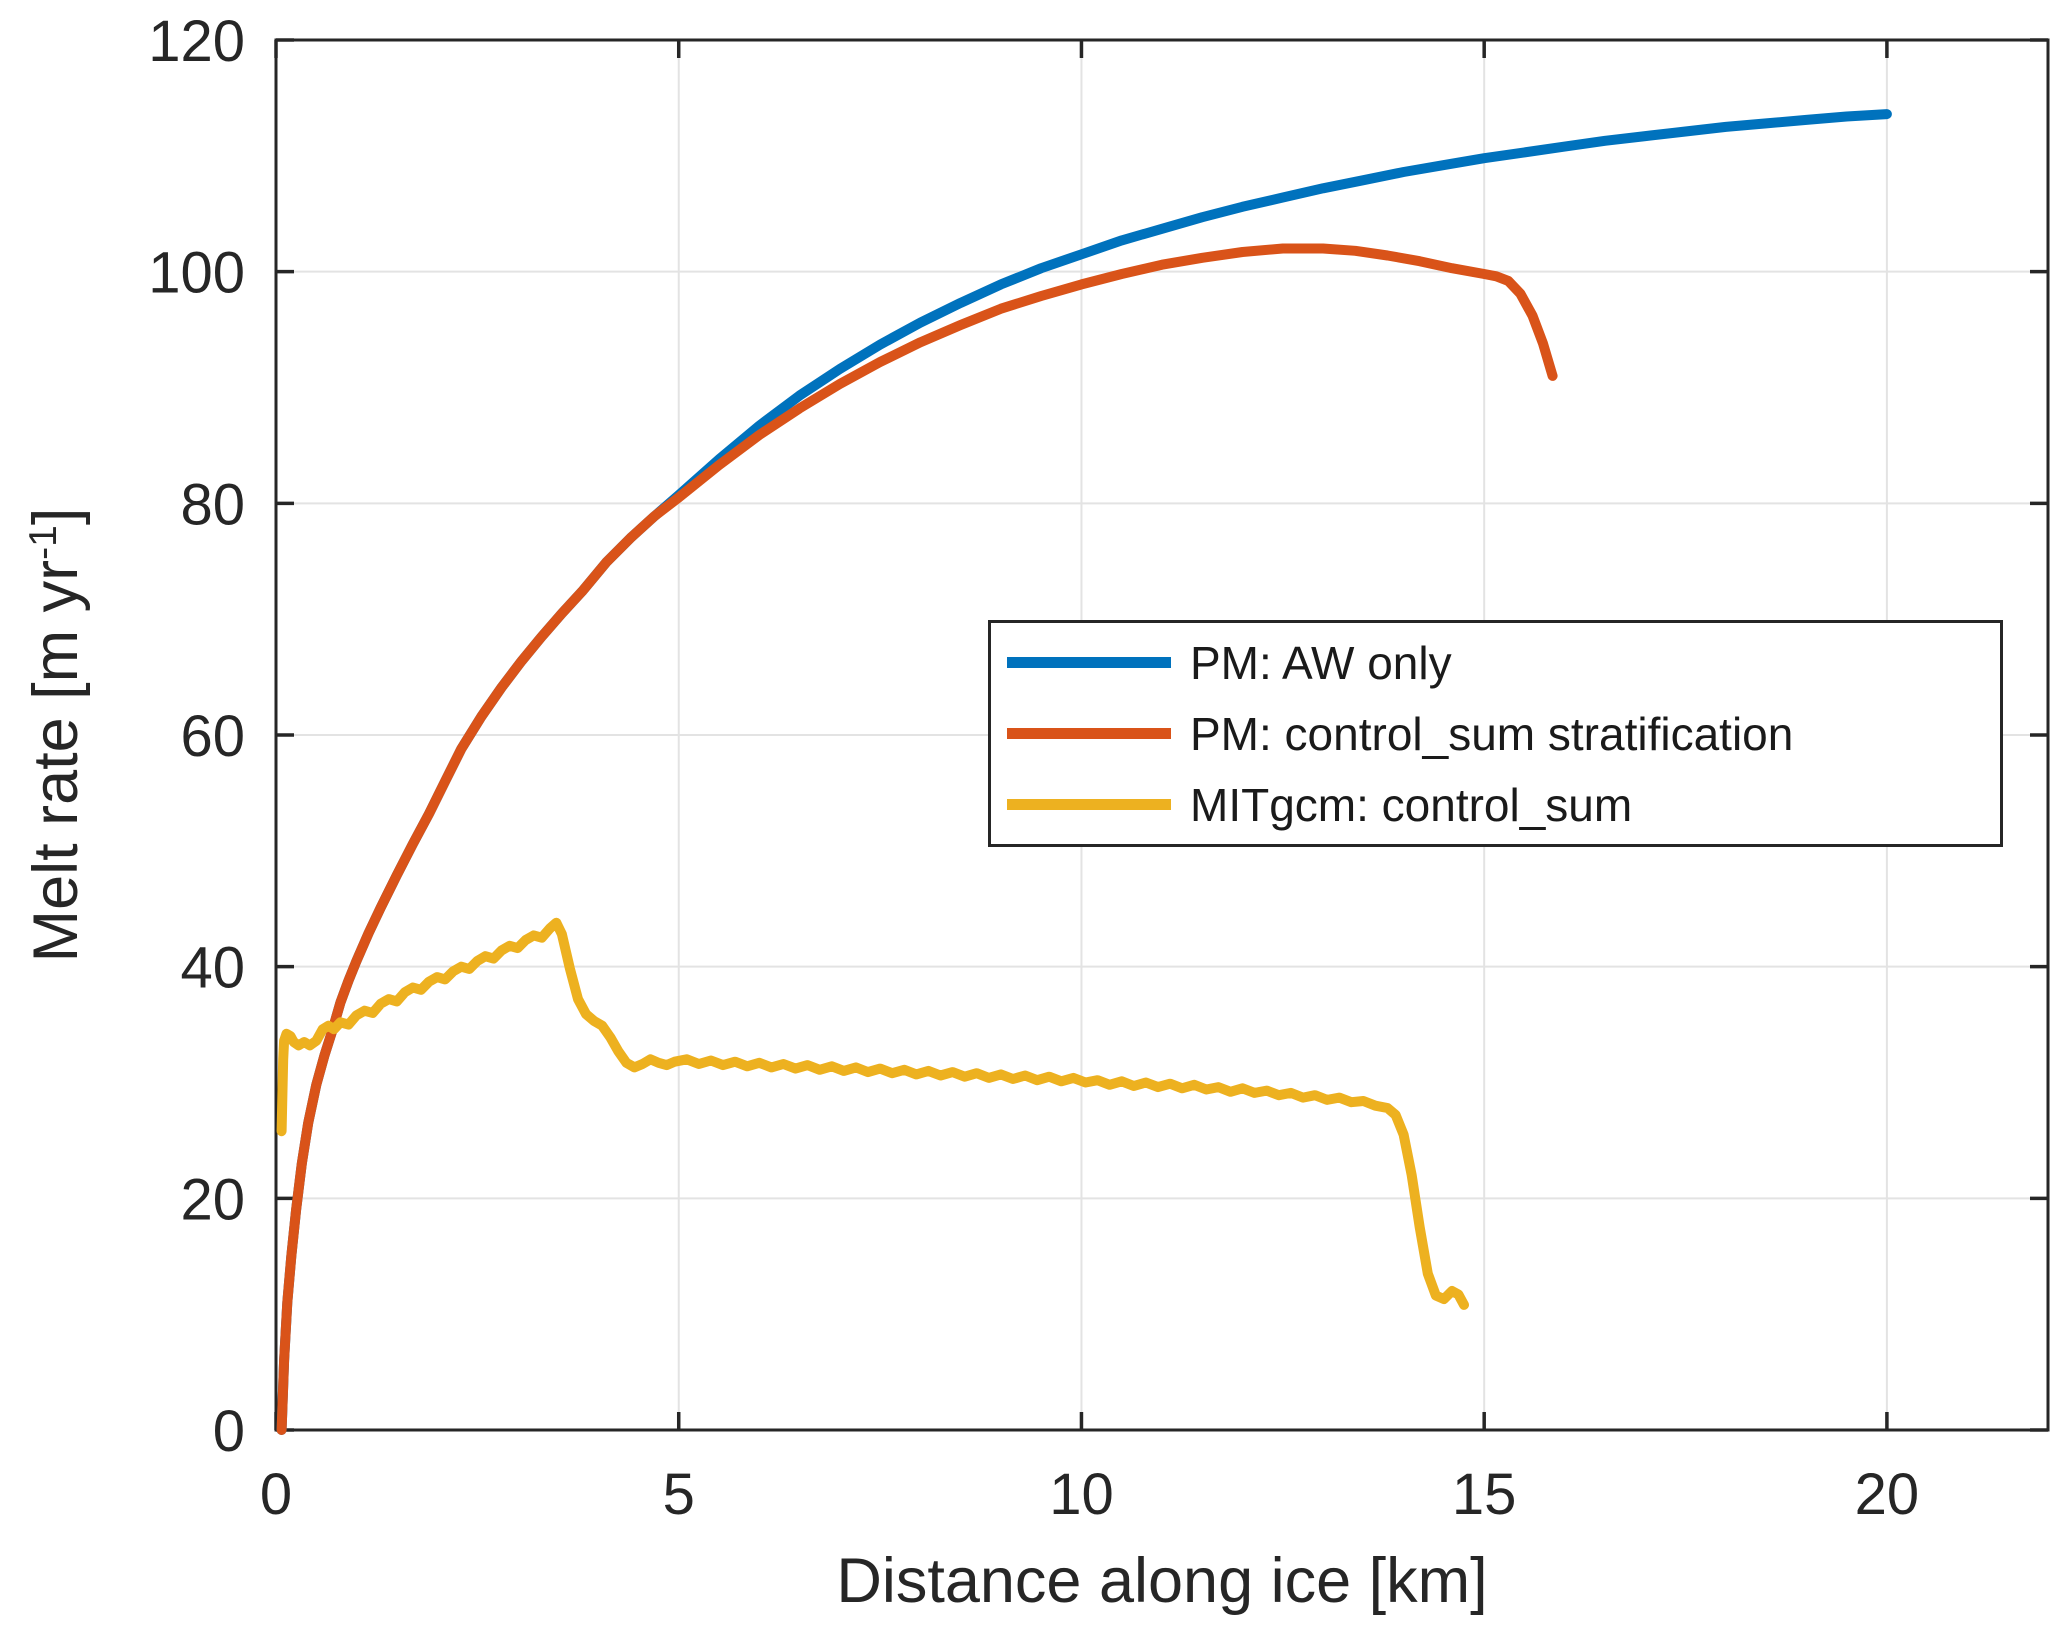  I want to click on y-tick-label: 20, so click(212, 1199).